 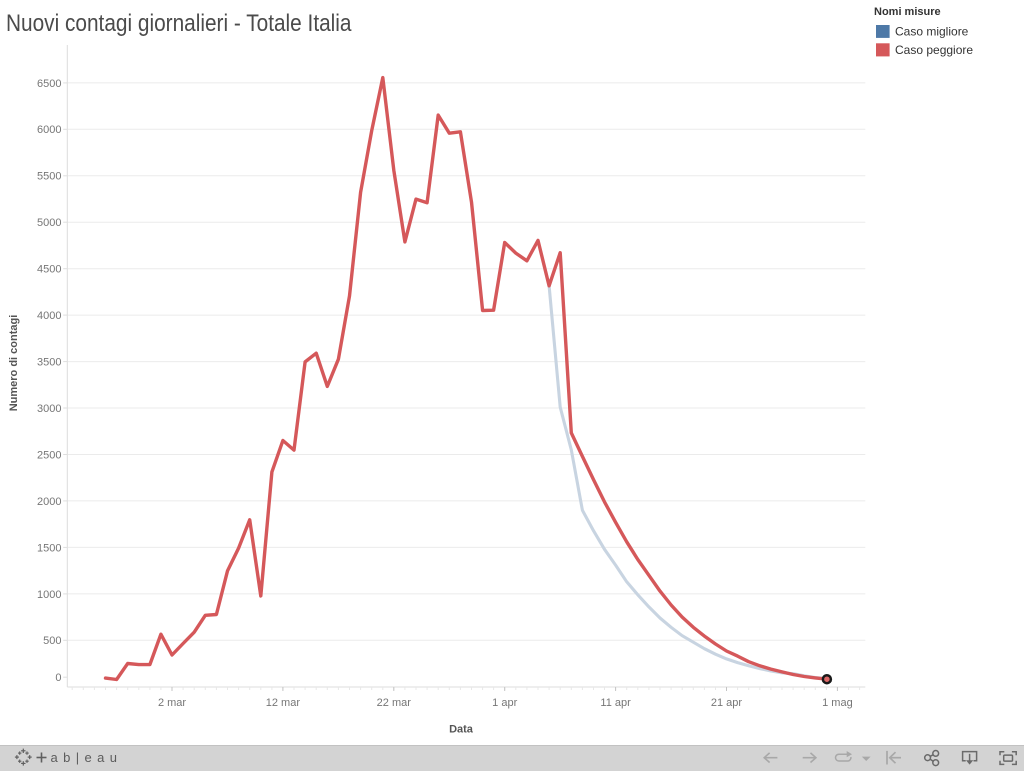 What do you see at coordinates (49, 548) in the screenshot?
I see `svg-text: 1500` at bounding box center [49, 548].